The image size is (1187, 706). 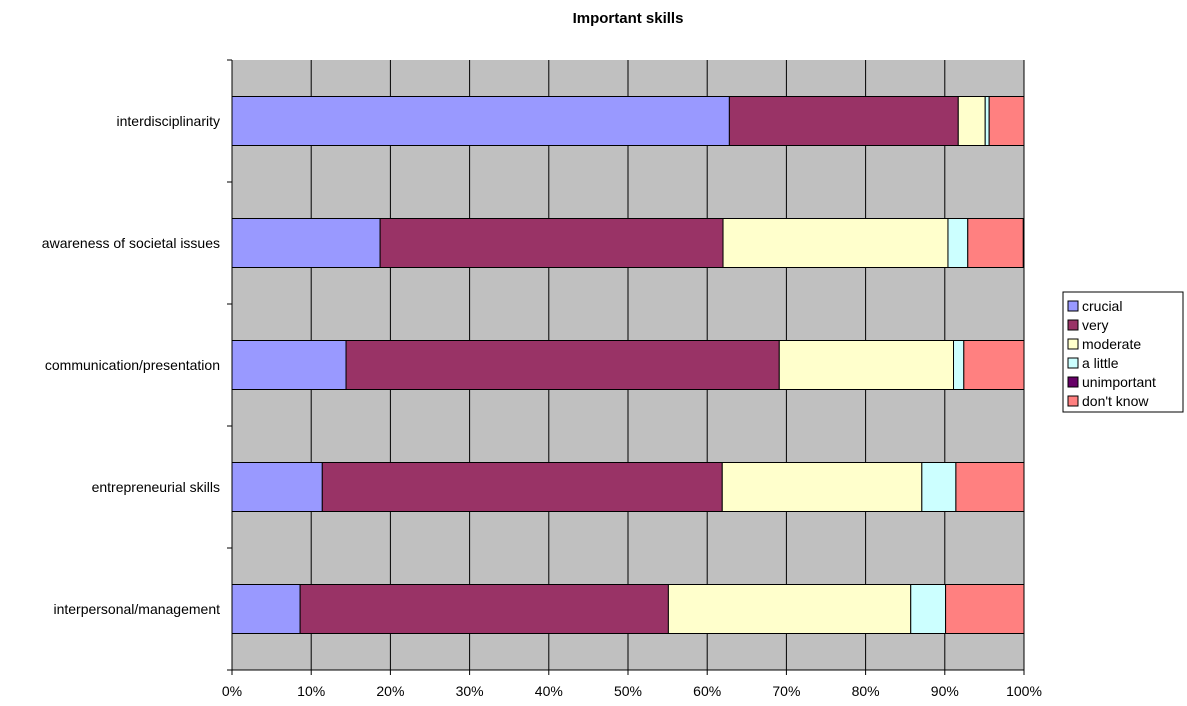 What do you see at coordinates (866, 691) in the screenshot?
I see `x-tick-label: 80%` at bounding box center [866, 691].